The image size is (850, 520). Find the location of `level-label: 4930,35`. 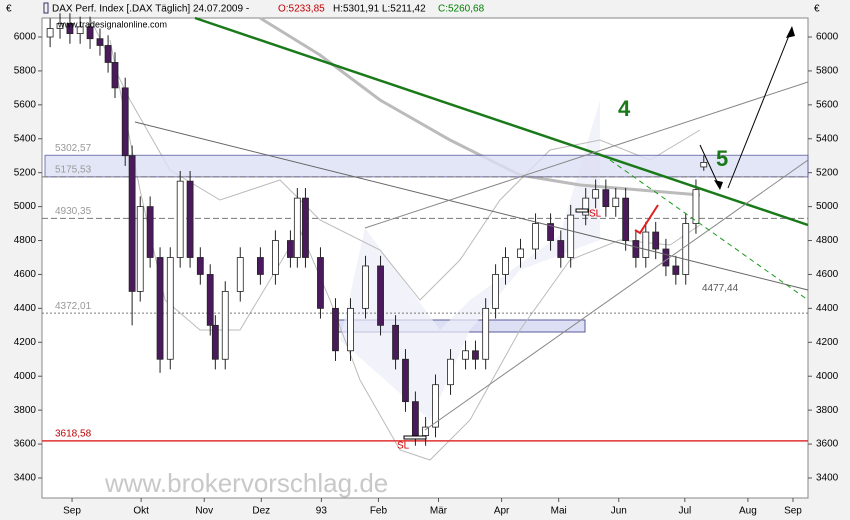

level-label: 4930,35 is located at coordinates (73, 211).